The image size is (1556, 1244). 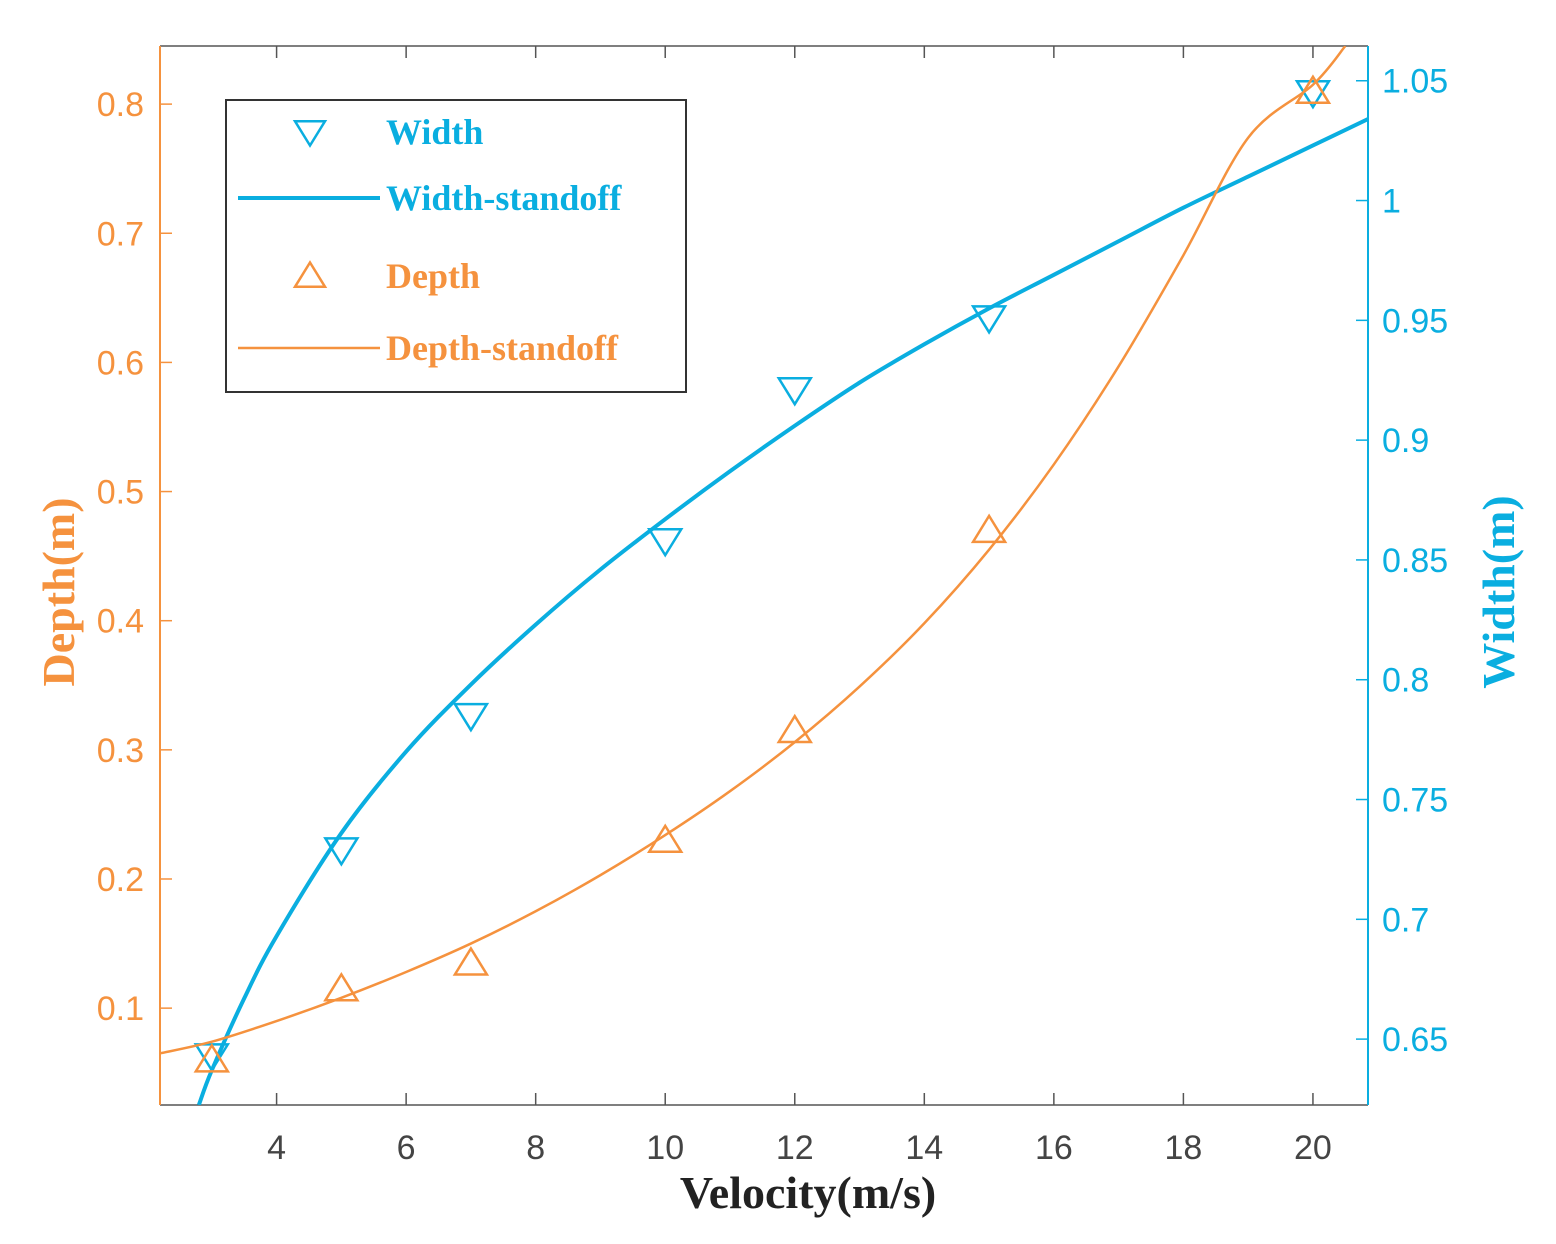 I want to click on legend: Width Width-standoff Depth Depth-standoff, so click(x=456, y=246).